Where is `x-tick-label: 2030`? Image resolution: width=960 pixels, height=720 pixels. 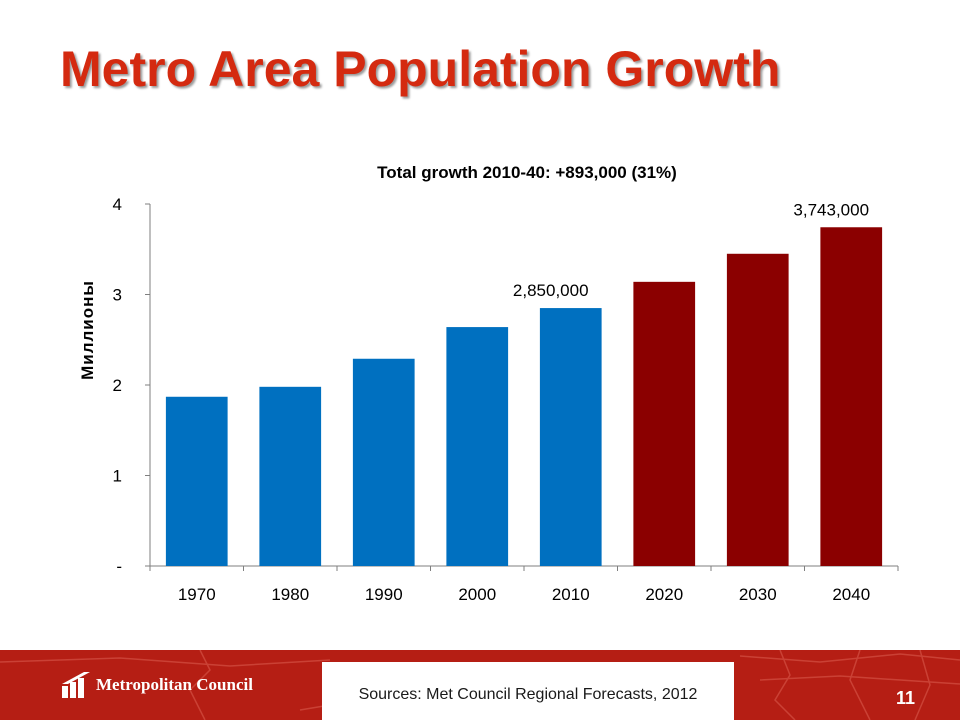
x-tick-label: 2030 is located at coordinates (758, 594).